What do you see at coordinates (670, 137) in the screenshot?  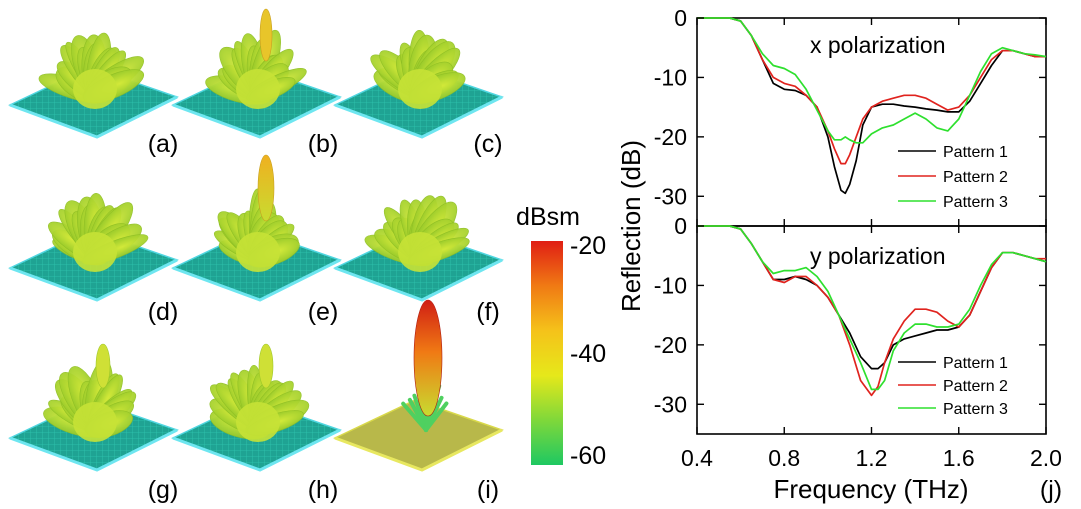 I see `plot-0-ytick-label-2: -20` at bounding box center [670, 137].